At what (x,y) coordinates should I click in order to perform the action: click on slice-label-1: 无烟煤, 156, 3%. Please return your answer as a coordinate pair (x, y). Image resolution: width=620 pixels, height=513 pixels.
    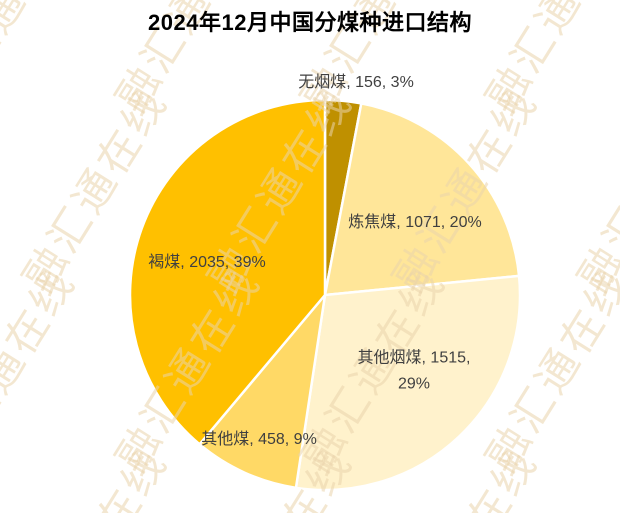
    Looking at the image, I should click on (356, 83).